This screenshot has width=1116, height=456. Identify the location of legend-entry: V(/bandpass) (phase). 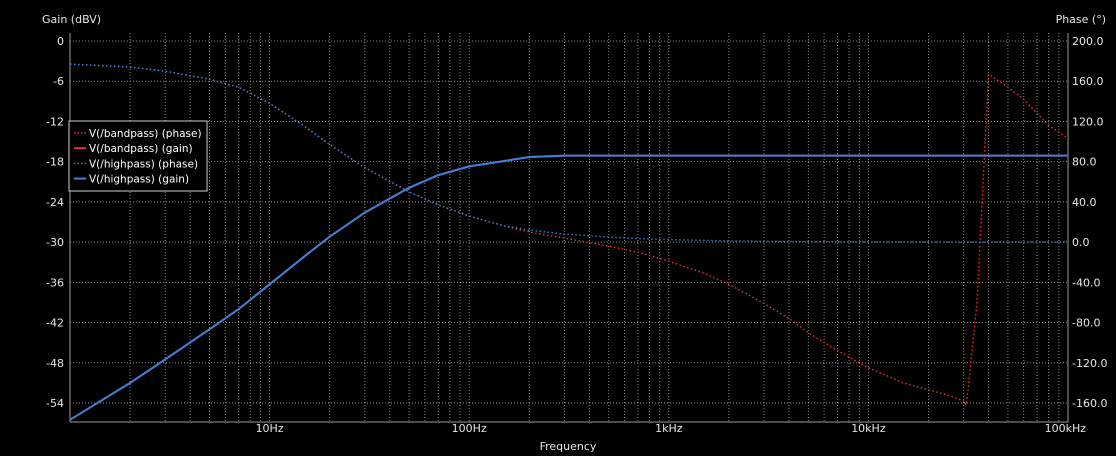
(145, 134).